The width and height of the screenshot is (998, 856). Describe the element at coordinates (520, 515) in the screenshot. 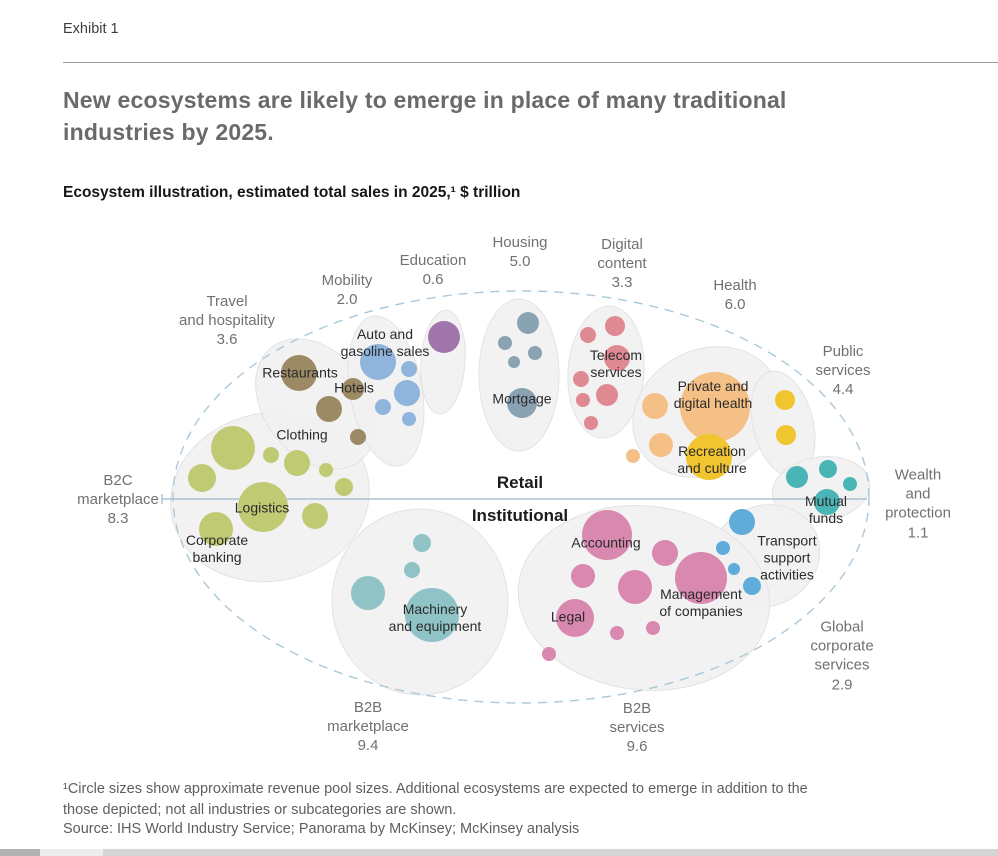

I see `half-label-institutional: Institutional` at that location.